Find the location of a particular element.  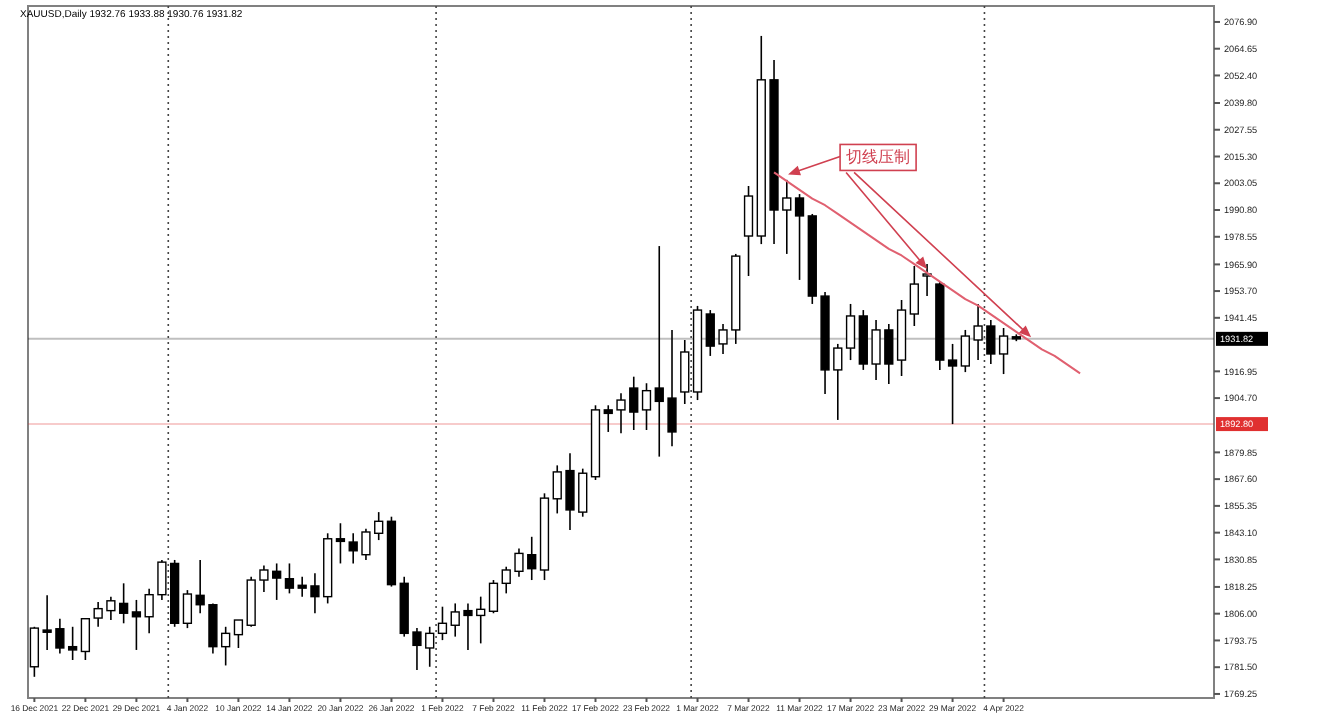

annotation: 切线压制 is located at coordinates (878, 157).